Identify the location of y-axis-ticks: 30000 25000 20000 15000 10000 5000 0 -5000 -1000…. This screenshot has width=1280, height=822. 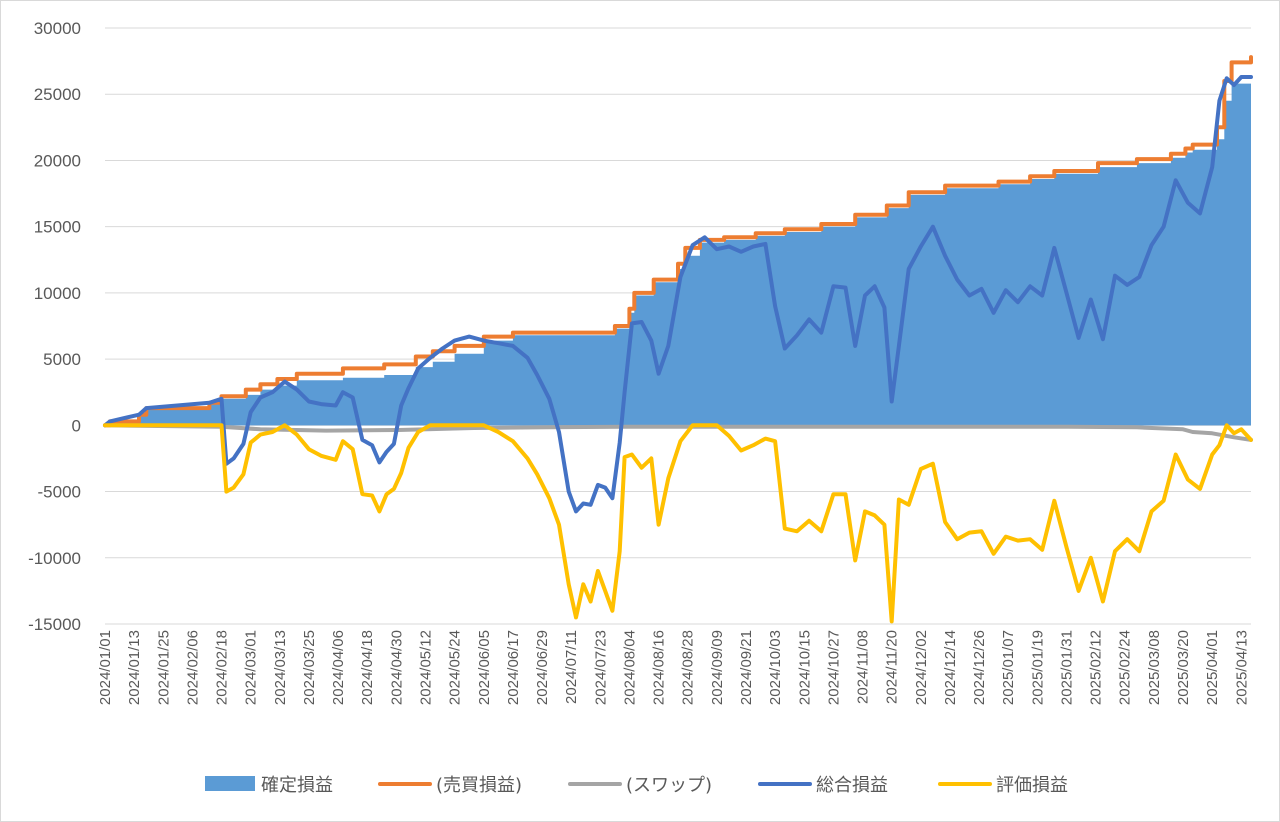
(54, 326).